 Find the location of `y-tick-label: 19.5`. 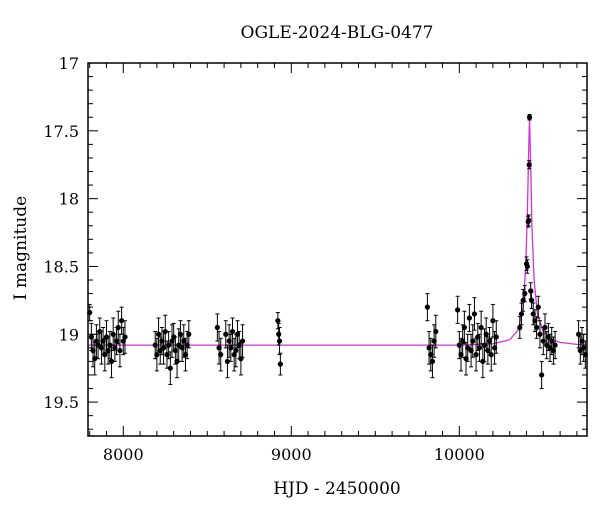

y-tick-label: 19.5 is located at coordinates (61, 402).